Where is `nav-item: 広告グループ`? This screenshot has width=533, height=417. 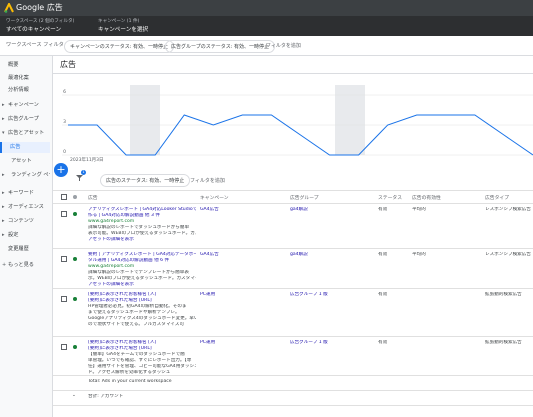
nav-item: 広告グループ is located at coordinates (23, 119).